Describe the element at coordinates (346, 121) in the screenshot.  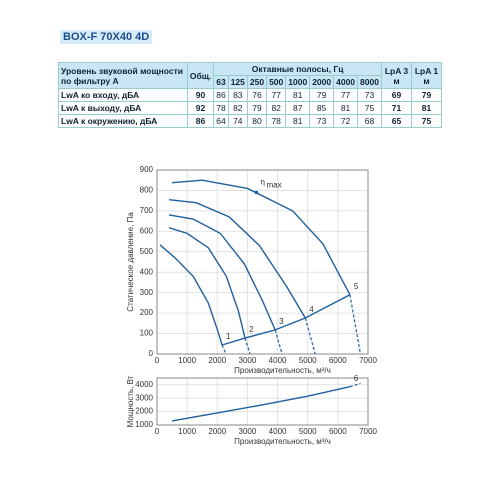
I see `table-cell: 72` at that location.